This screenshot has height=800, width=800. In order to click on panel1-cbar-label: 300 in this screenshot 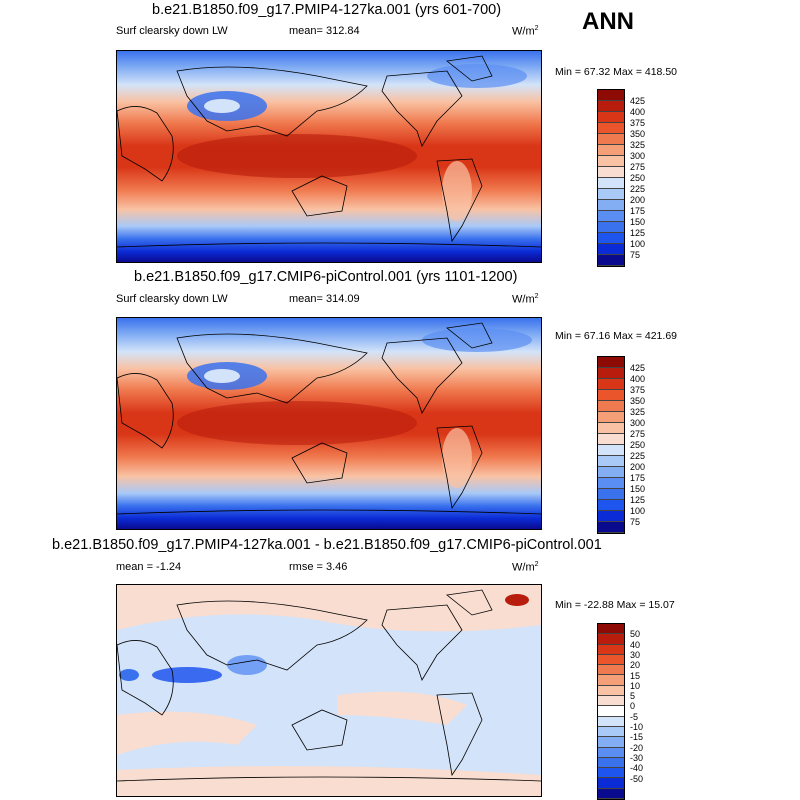, I will do `click(638, 156)`.